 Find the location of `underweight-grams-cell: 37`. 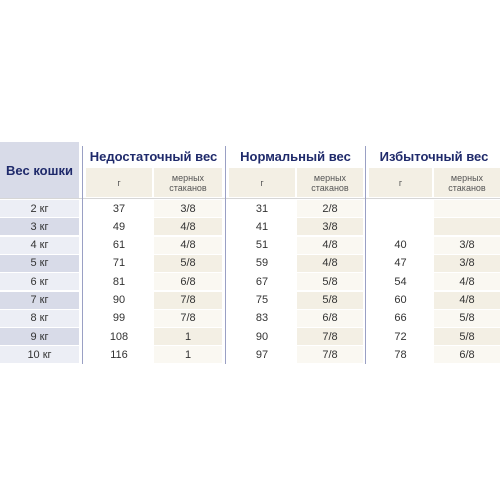

underweight-grams-cell: 37 is located at coordinates (119, 208).